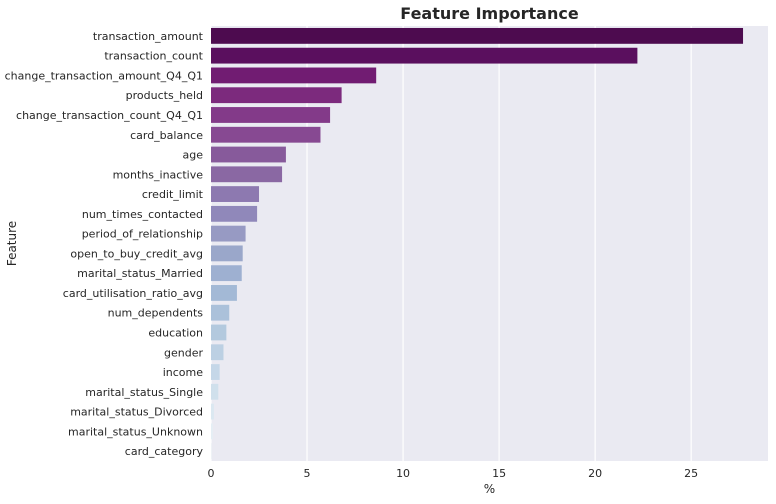  What do you see at coordinates (156, 313) in the screenshot?
I see `y-tick-label: num_dependents` at bounding box center [156, 313].